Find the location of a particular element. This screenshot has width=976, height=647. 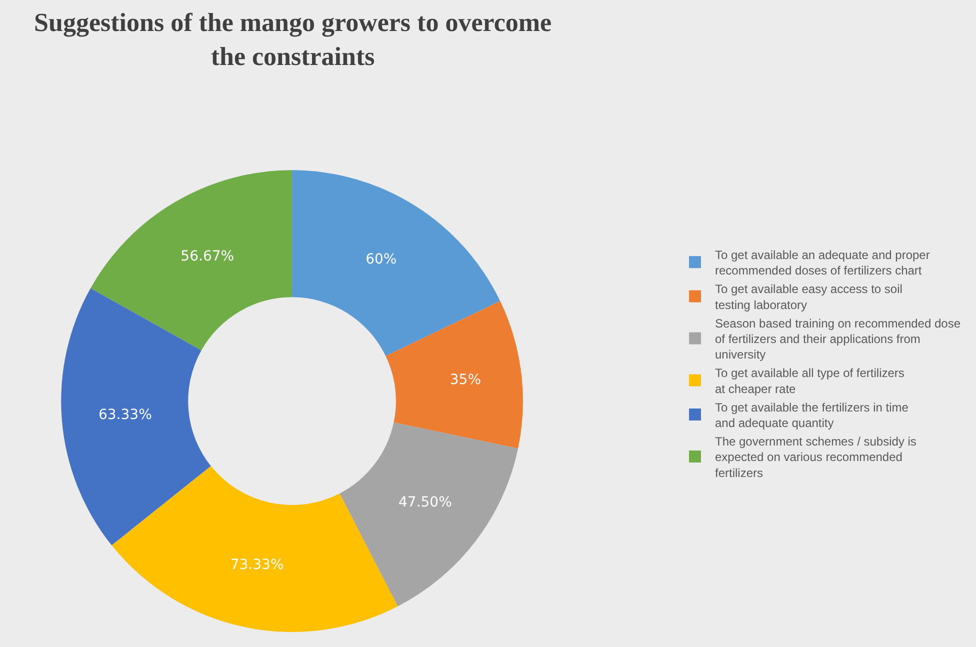

legend-label: To get available easy access to soil testing laboratory is located at coordinates (808, 297).